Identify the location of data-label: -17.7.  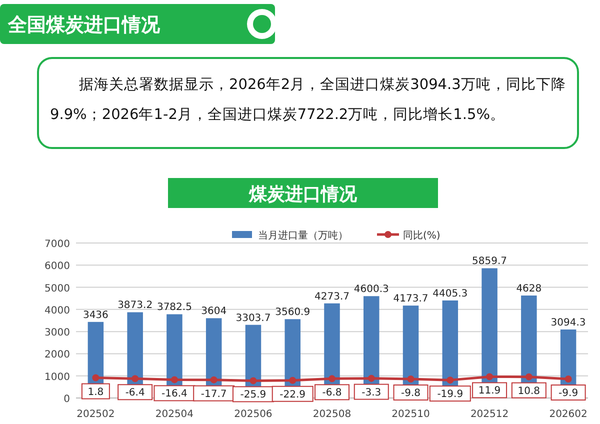
(213, 394).